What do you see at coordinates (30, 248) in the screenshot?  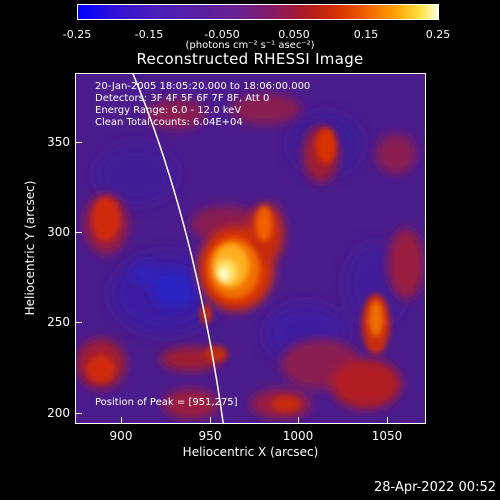 I see `y-axis-label: Heliocentric Y (arcsec)` at bounding box center [30, 248].